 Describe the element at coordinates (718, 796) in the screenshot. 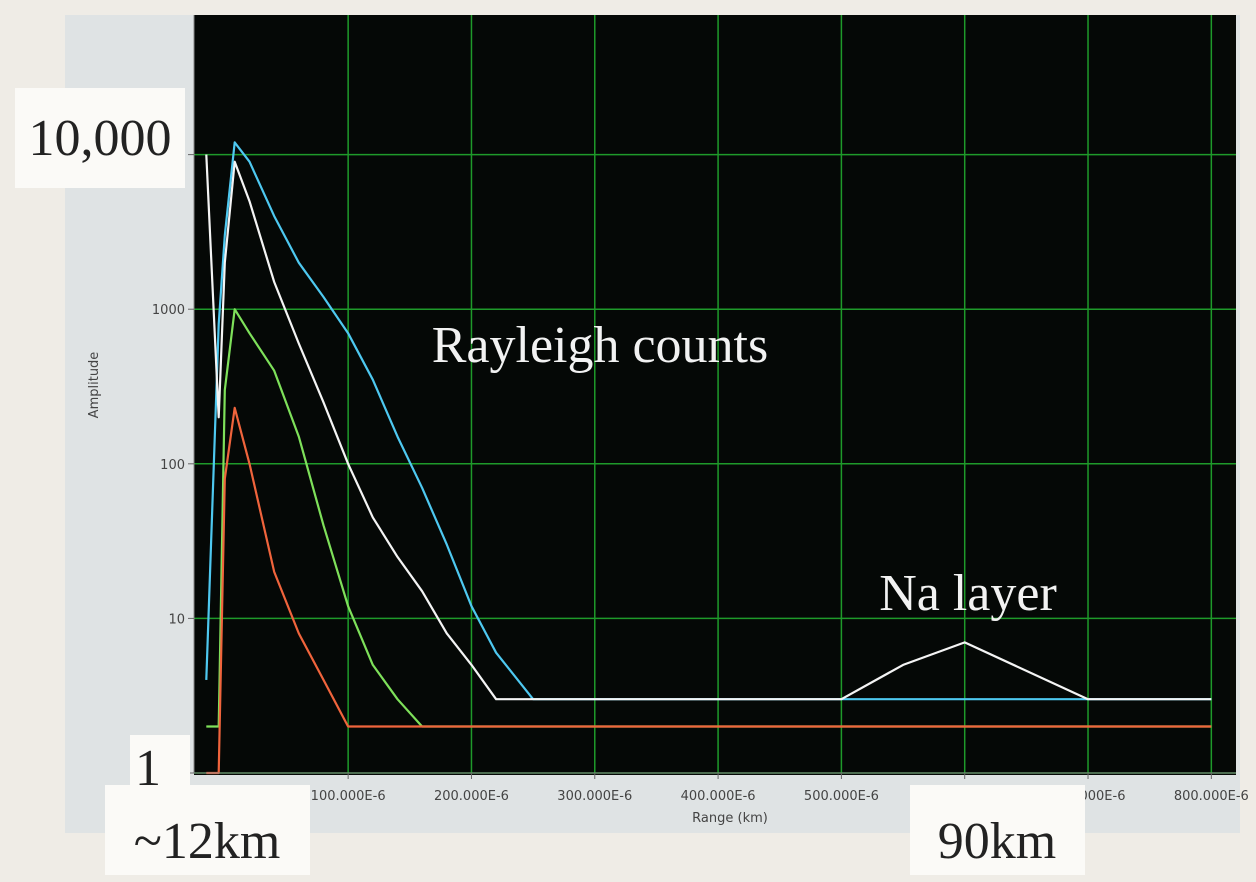

I see `x-tick-label: 400.000E-6` at that location.